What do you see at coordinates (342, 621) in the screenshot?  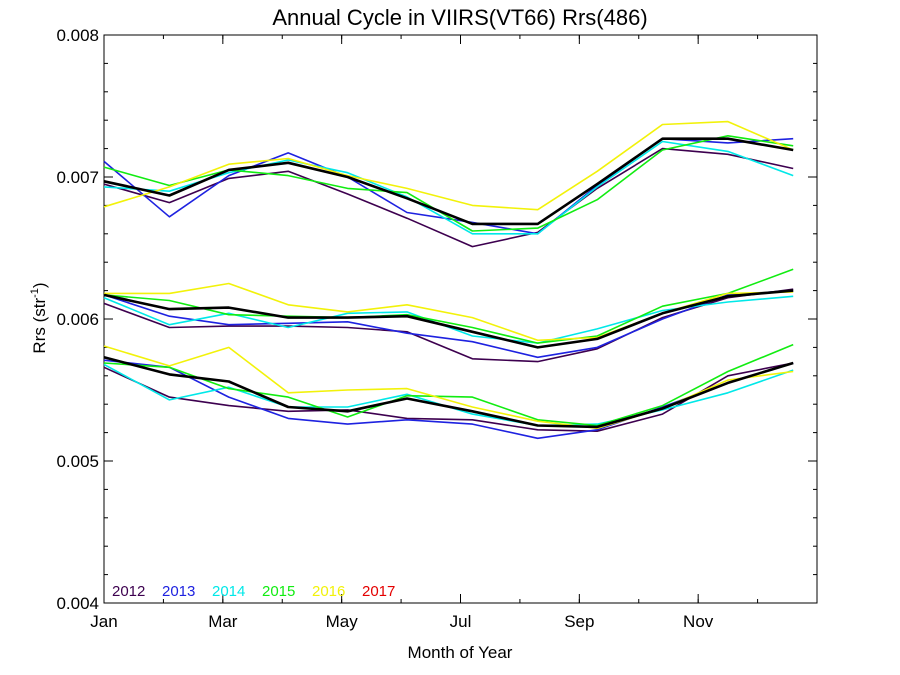 I see `x-tick-label: May` at bounding box center [342, 621].